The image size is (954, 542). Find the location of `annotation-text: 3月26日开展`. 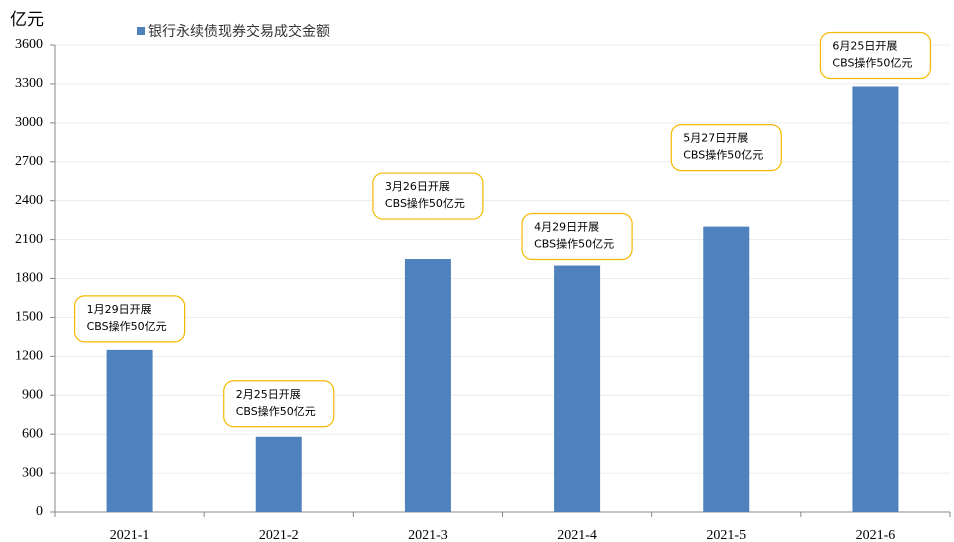

annotation-text: 3月26日开展 is located at coordinates (417, 186).